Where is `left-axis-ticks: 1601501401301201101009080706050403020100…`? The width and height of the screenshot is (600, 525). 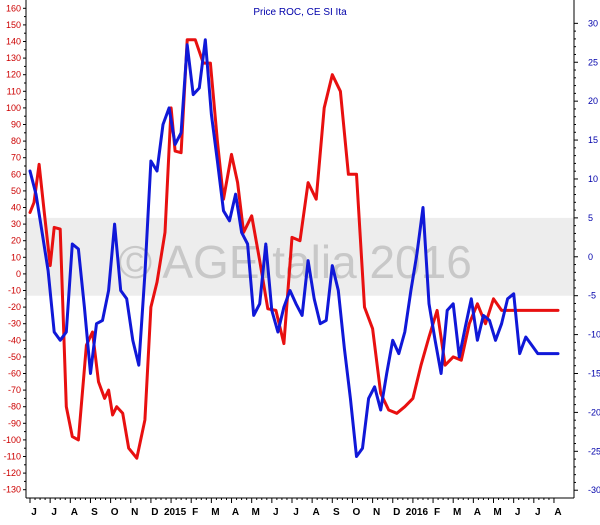
left-axis-ticks: 1601501401301201101009080706050403020100… is located at coordinates (14, 249).